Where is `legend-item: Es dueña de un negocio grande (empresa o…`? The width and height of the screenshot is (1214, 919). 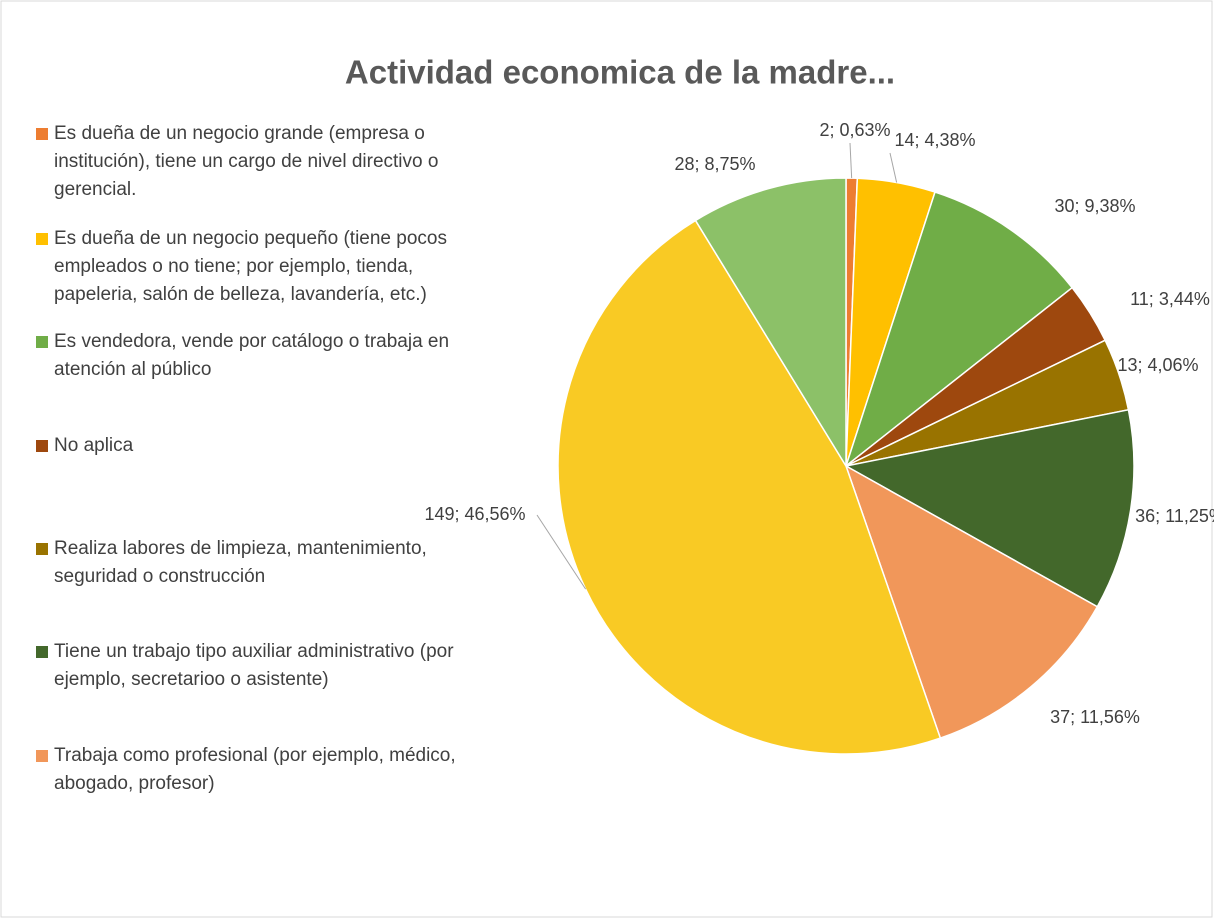 legend-item: Es dueña de un negocio grande (empresa o… is located at coordinates (266, 162).